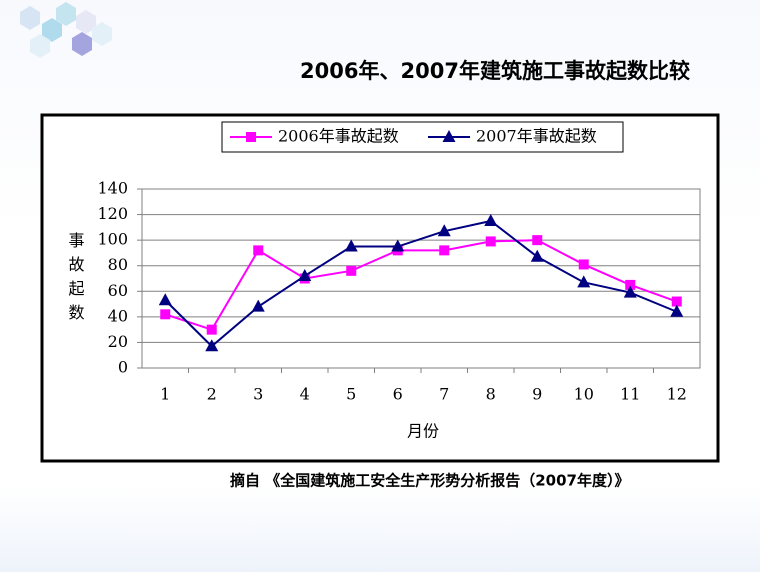 Image resolution: width=760 pixels, height=572 pixels. What do you see at coordinates (118, 264) in the screenshot?
I see `y-tick-label: 80` at bounding box center [118, 264].